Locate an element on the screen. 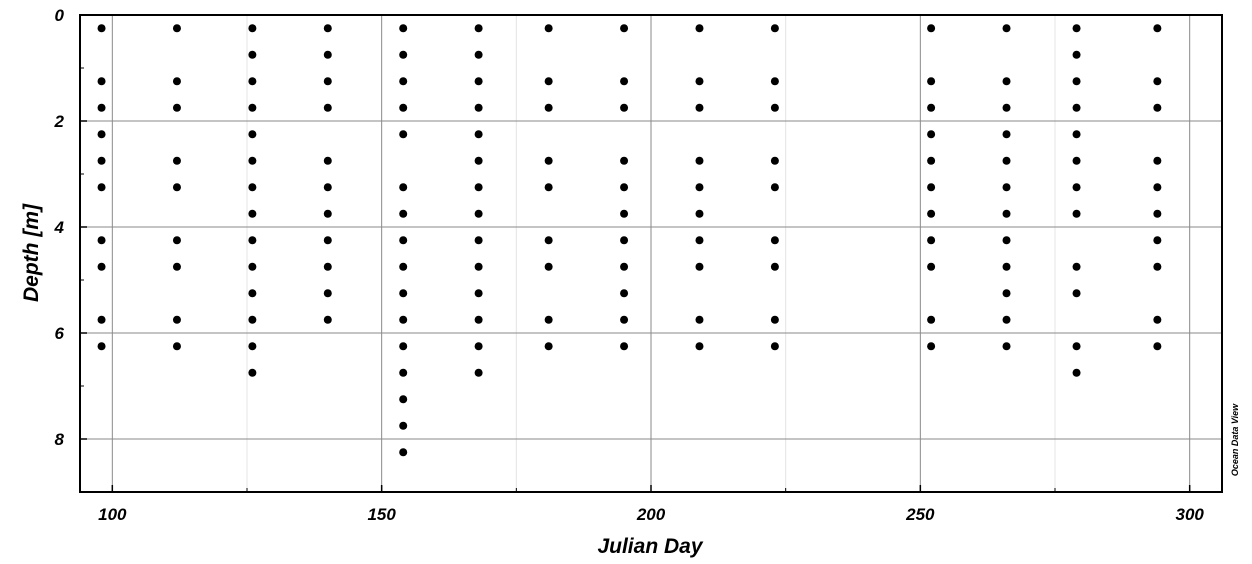 This screenshot has width=1252, height=564. x-axis: 100 150 200 250 300 is located at coordinates (651, 504).